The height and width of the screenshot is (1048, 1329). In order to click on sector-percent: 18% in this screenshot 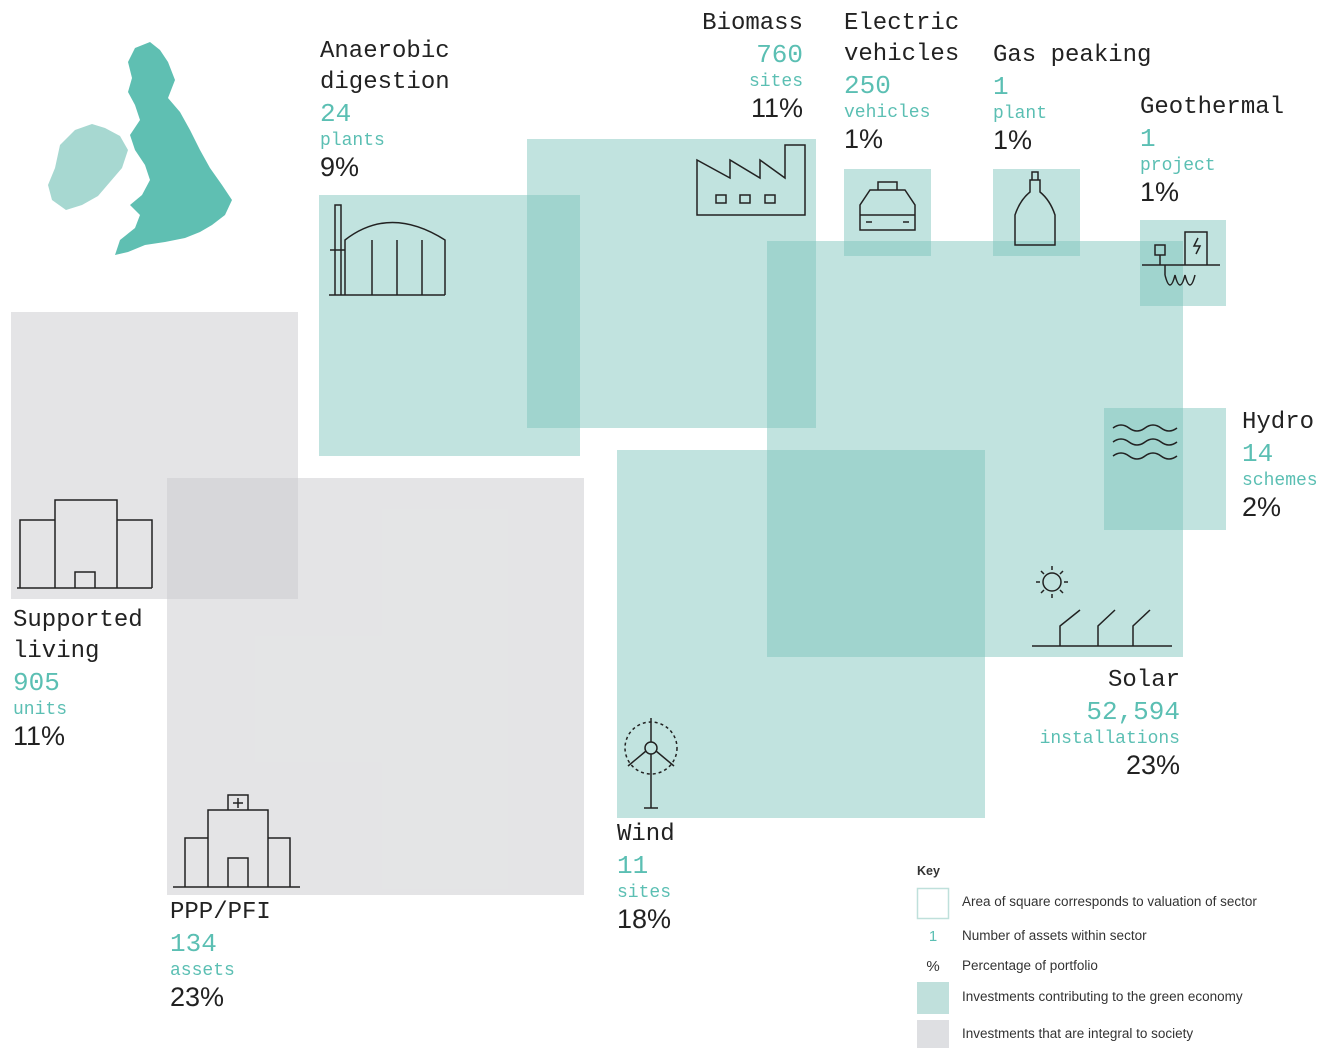, I will do `click(644, 919)`.